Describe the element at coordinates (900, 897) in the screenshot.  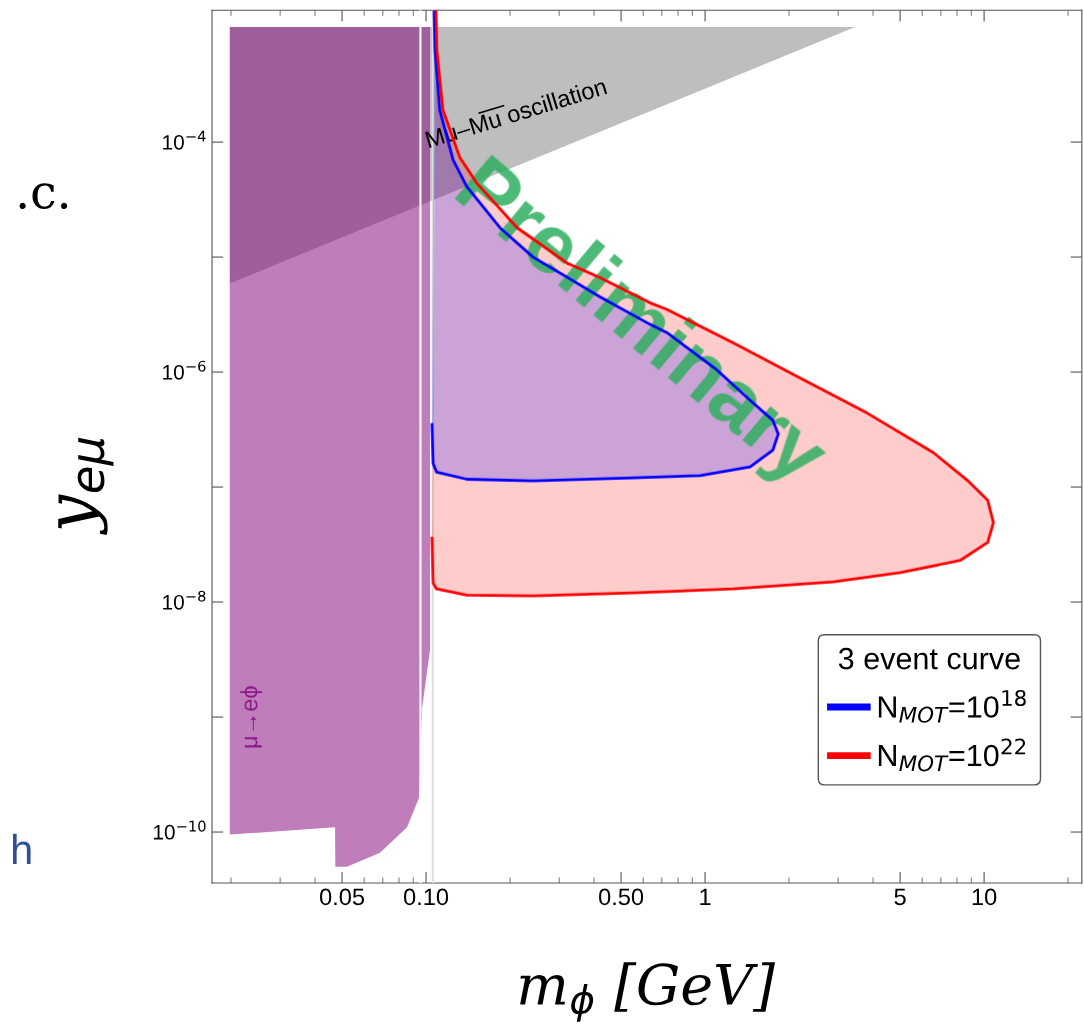
I see `x-tick-label: 5` at that location.